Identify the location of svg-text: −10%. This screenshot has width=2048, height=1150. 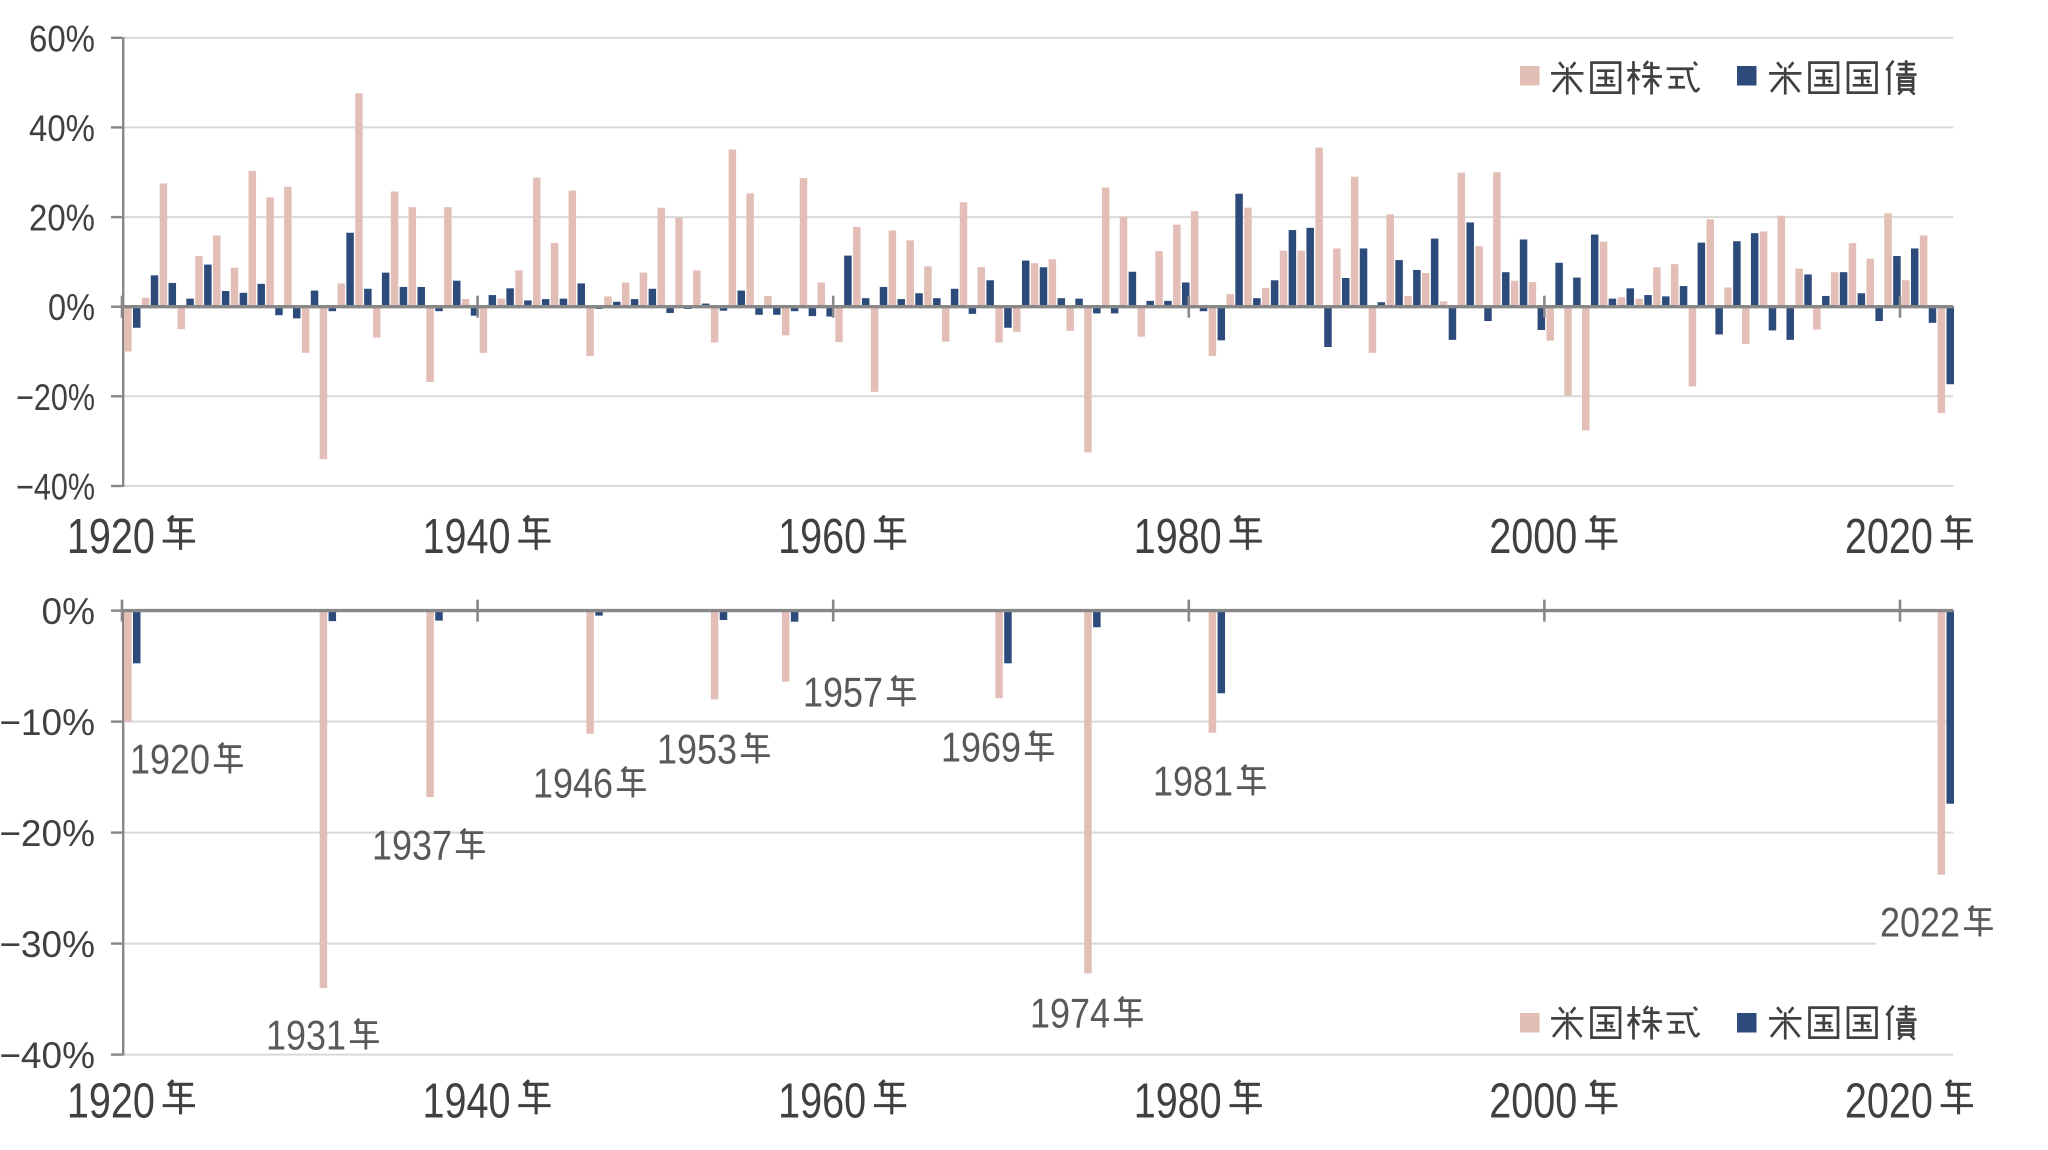
(47, 722).